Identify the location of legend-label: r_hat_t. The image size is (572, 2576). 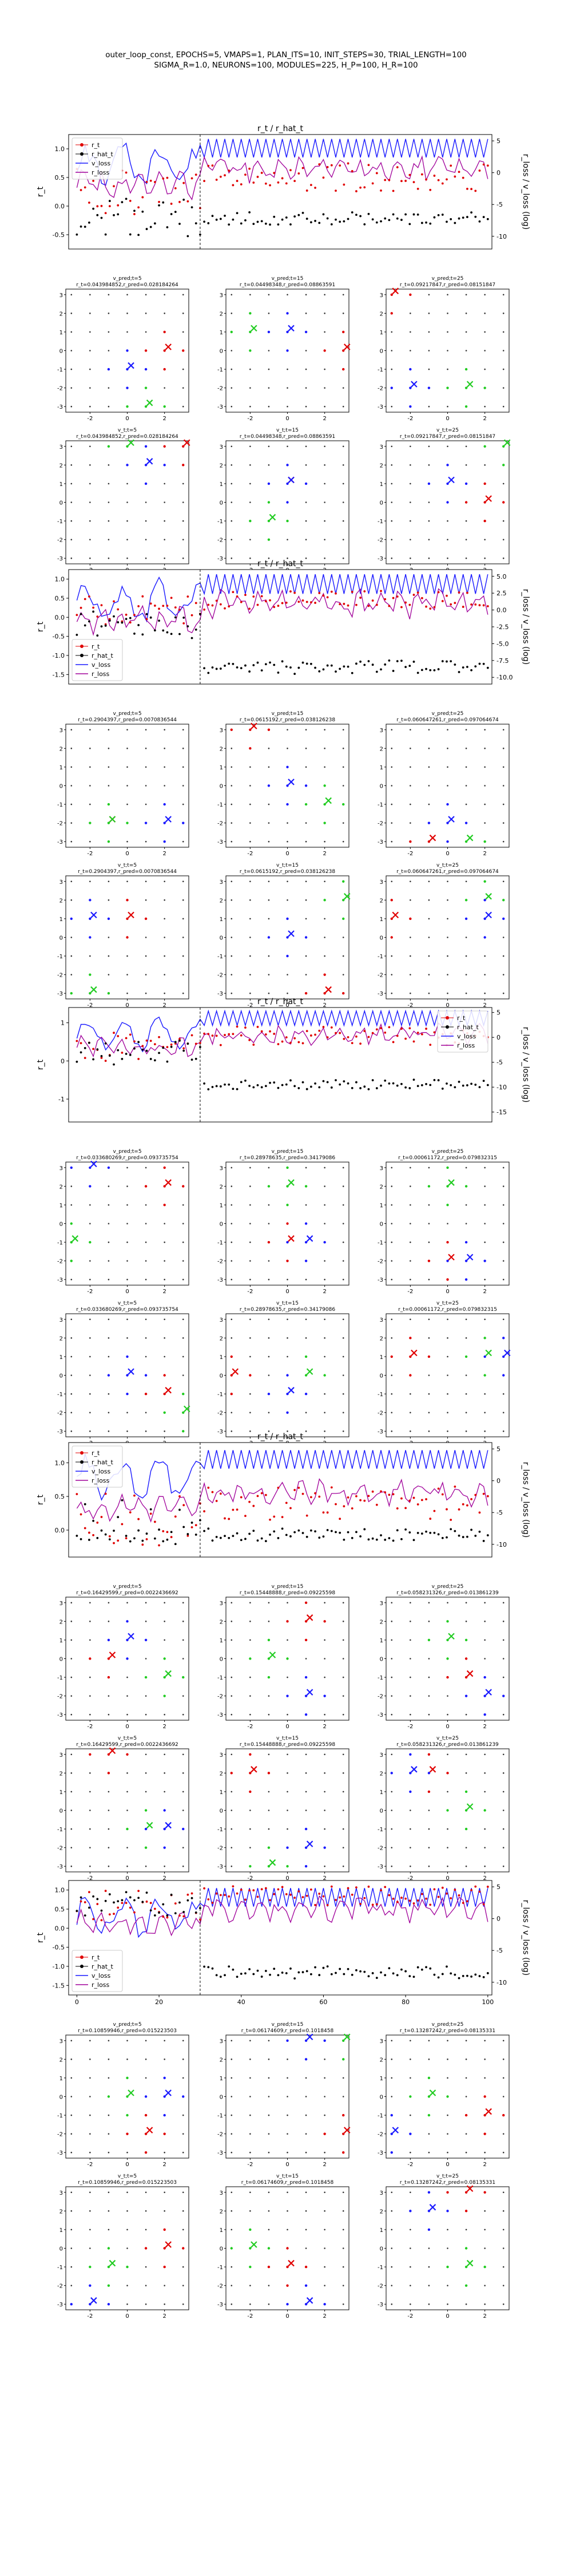
(468, 1027).